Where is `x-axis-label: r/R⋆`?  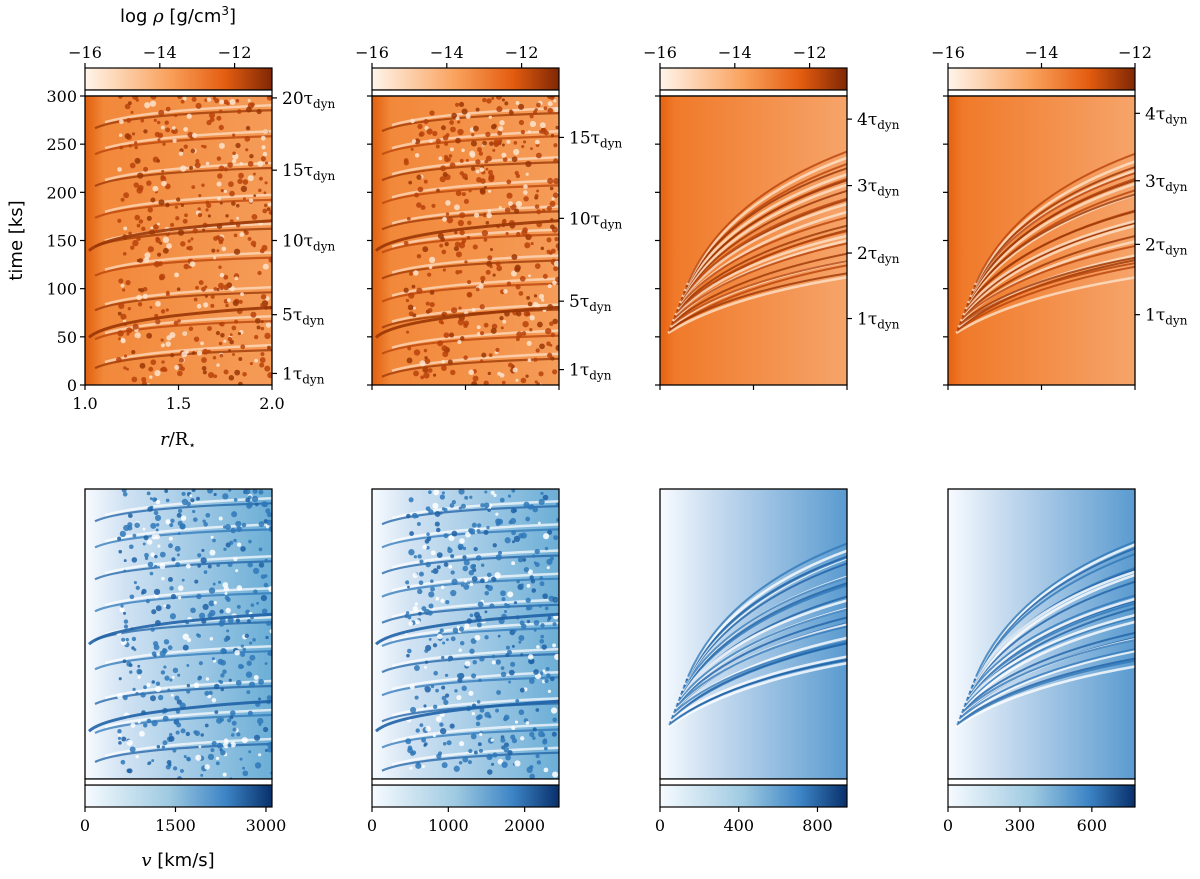
x-axis-label: r/R⋆ is located at coordinates (178, 440).